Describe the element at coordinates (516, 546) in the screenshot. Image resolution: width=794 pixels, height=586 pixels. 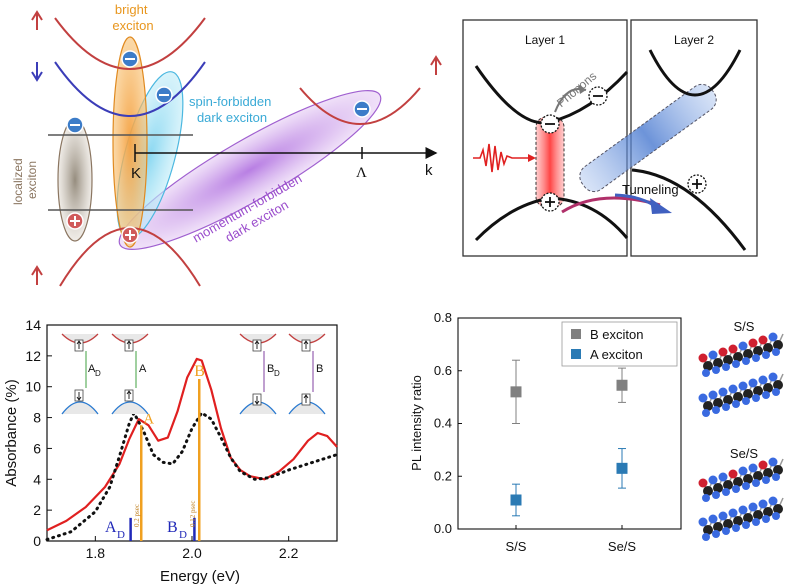
I see `pl-xtick-label: S/S` at that location.